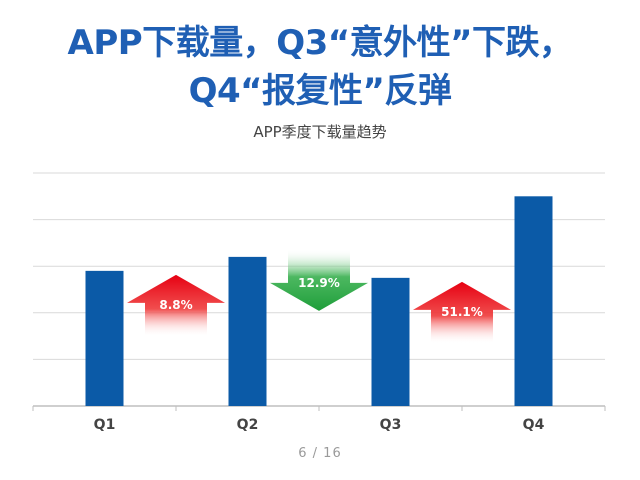 This screenshot has height=480, width=640. I want to click on bar-q2, so click(247, 331).